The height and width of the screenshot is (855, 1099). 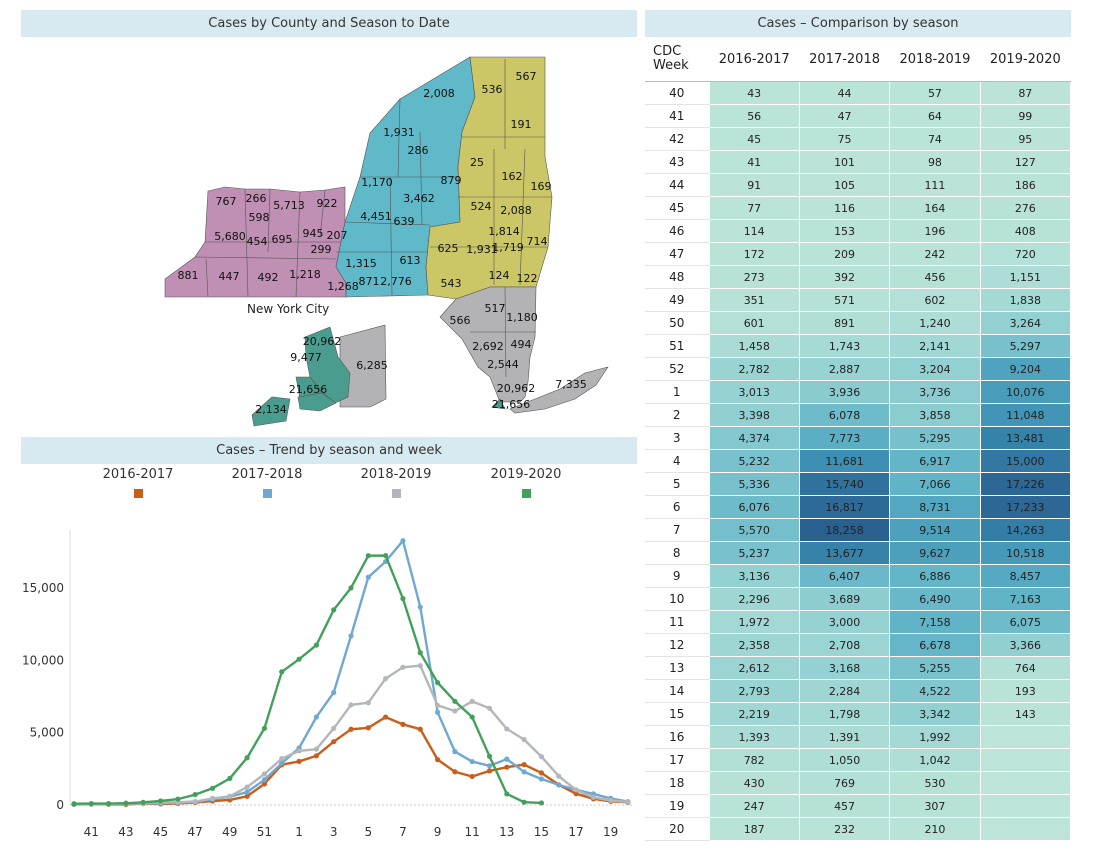 I want to click on legend-item: 2017-2018, so click(x=267, y=482).